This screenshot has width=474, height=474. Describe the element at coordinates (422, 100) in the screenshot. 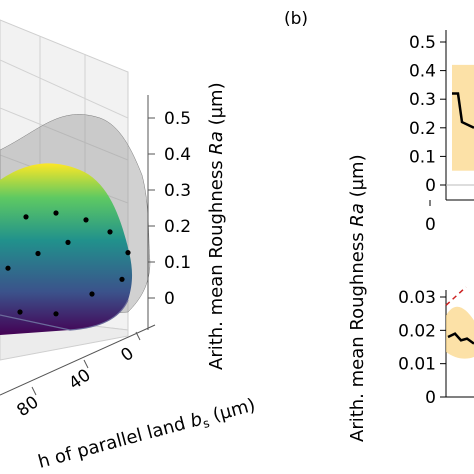

I see `top-y-tick-label: 0.3` at that location.